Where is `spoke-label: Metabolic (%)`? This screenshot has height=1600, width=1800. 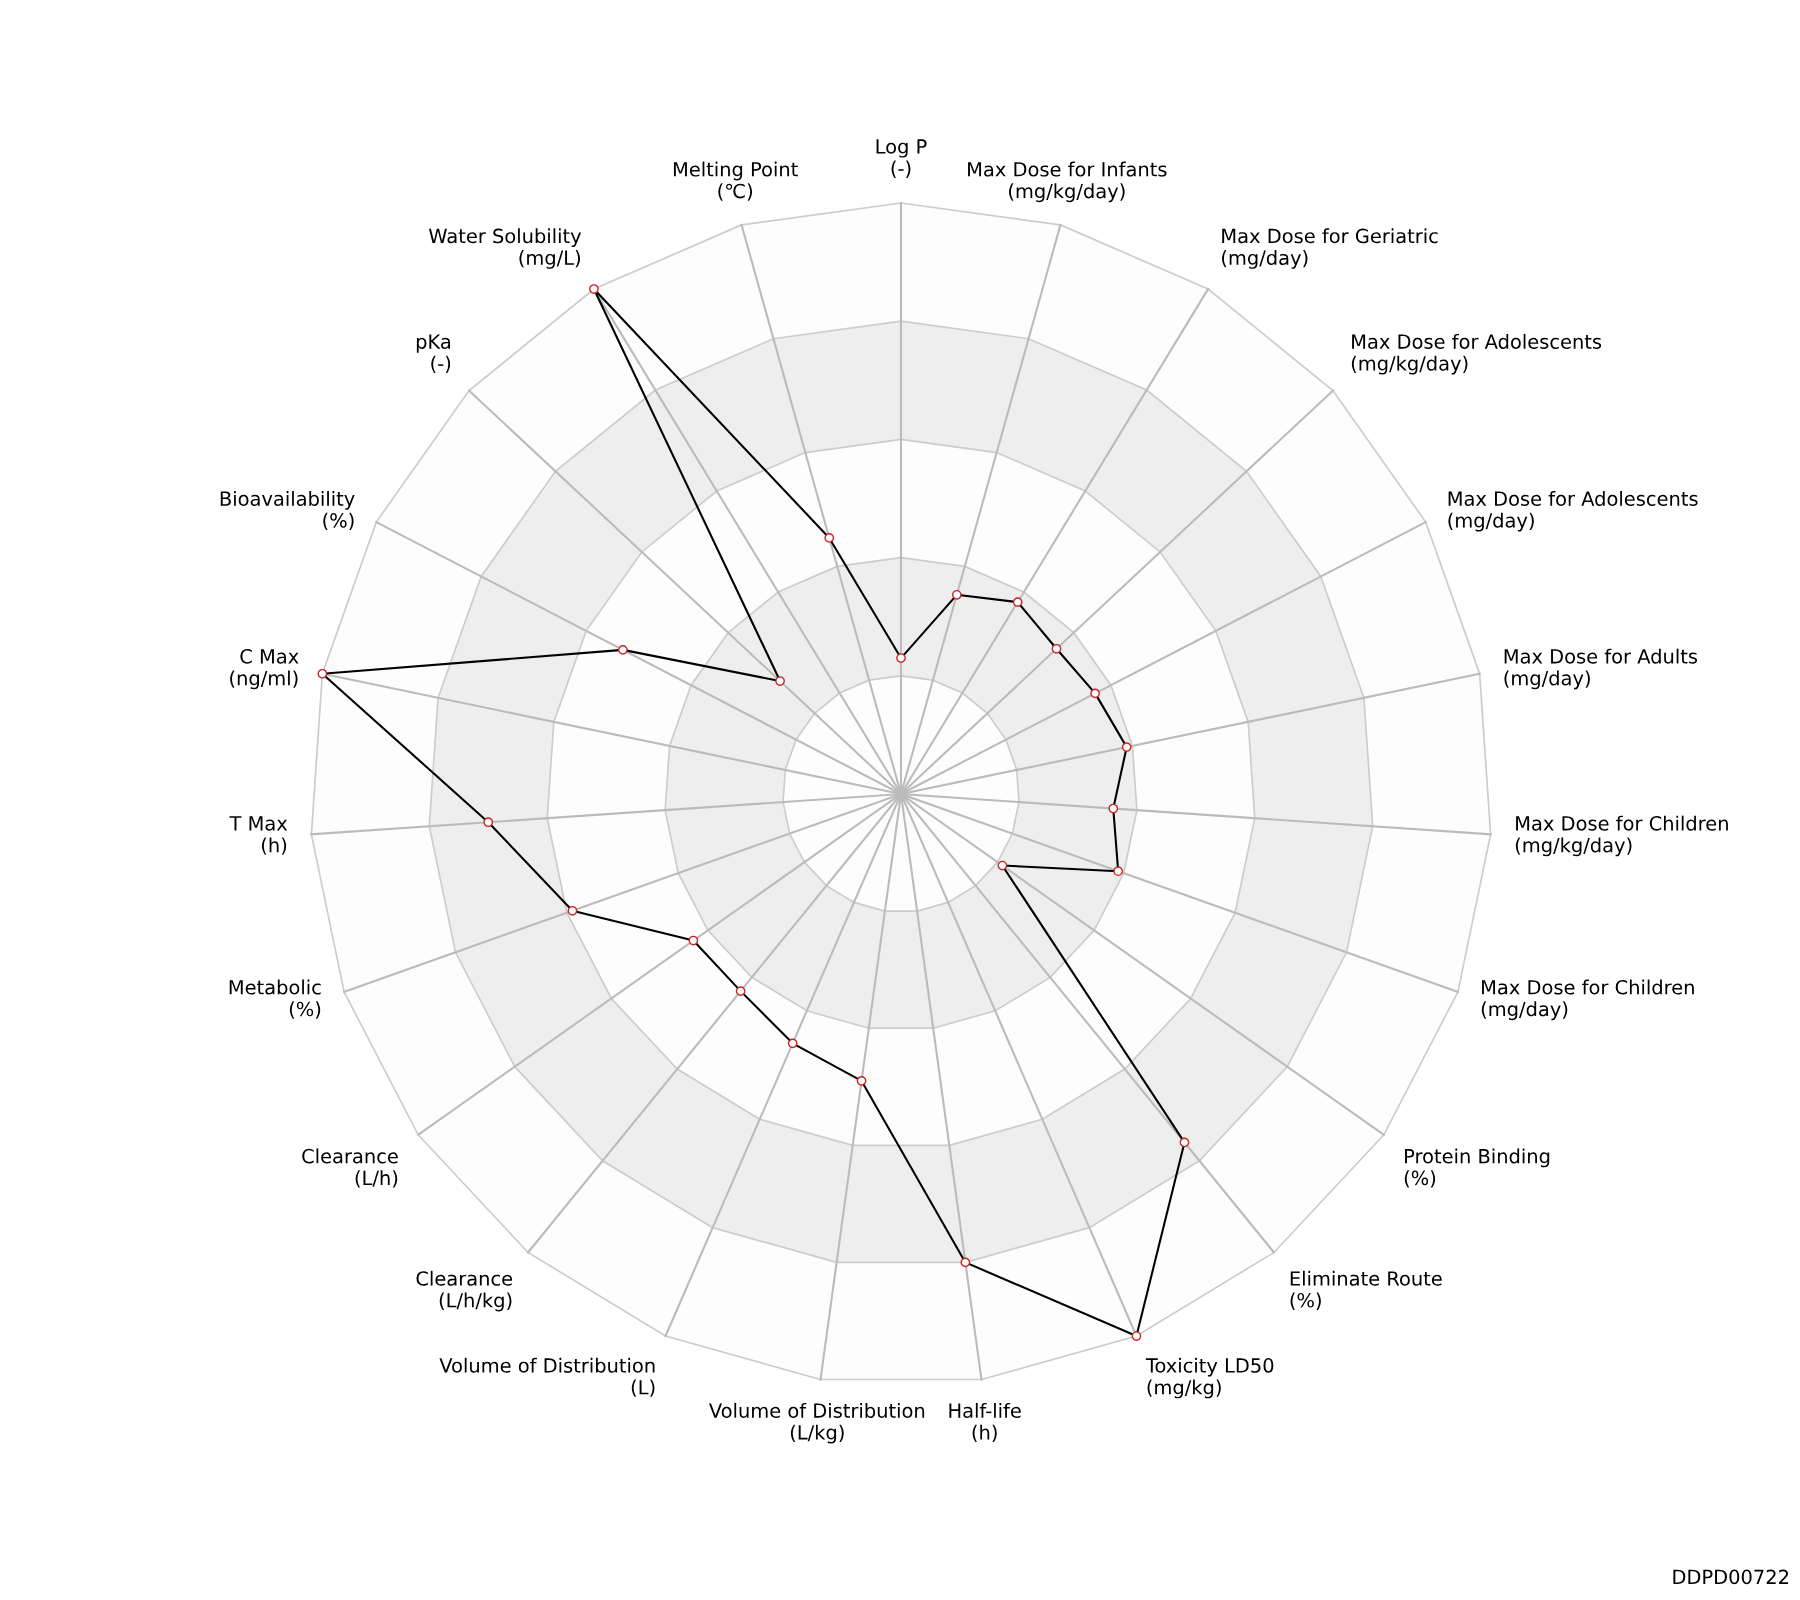 spoke-label: Metabolic (%) is located at coordinates (275, 999).